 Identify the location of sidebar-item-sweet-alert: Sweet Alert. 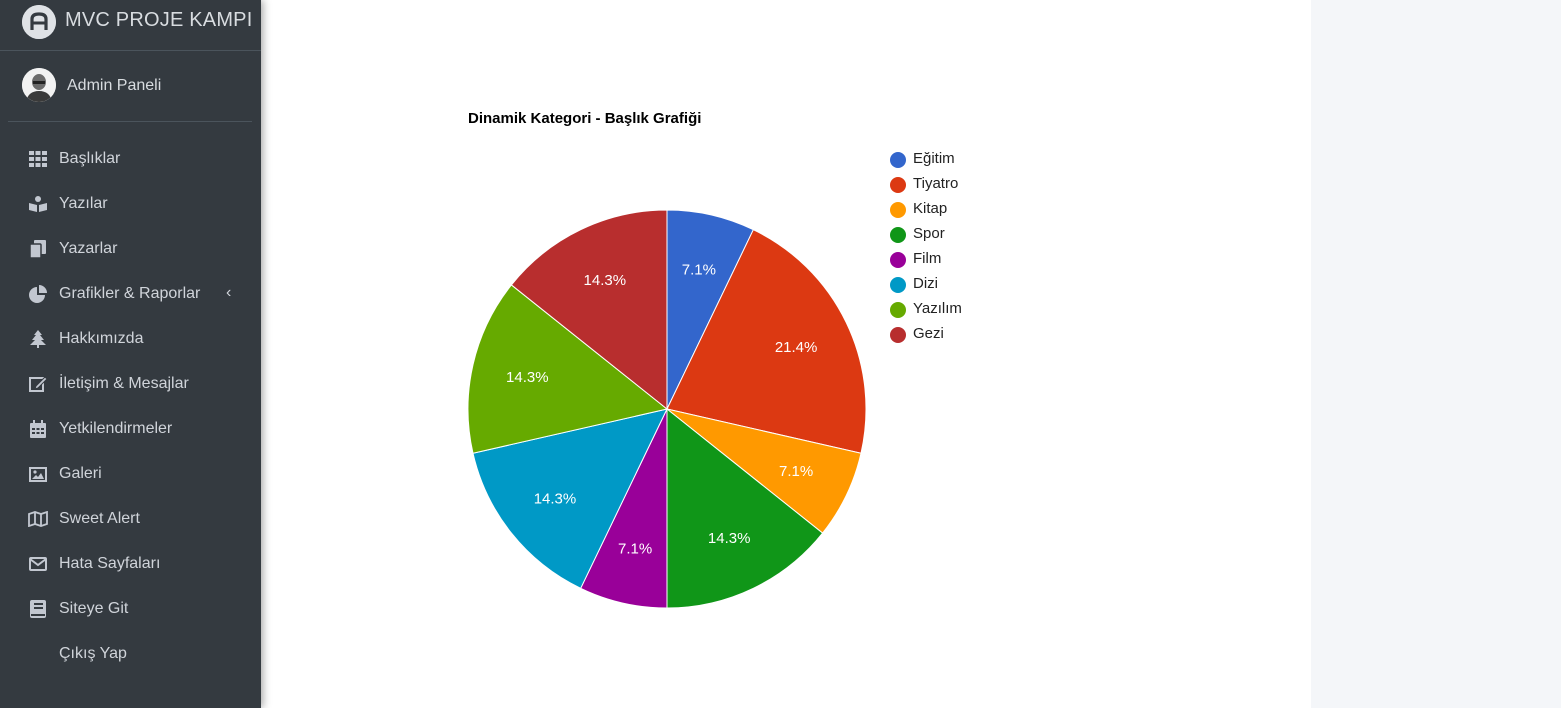
(130, 519).